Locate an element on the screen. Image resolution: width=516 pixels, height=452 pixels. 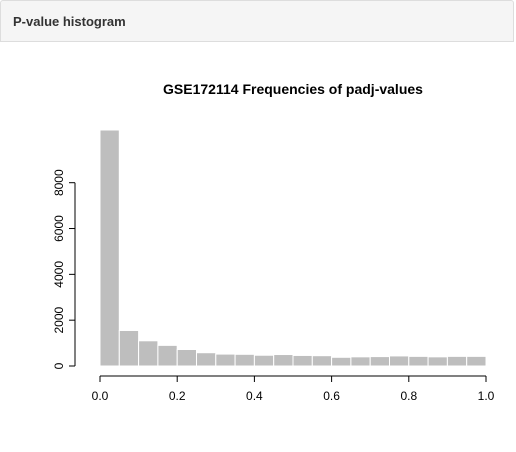
x-tick-label: 0.8 is located at coordinates (408, 396).